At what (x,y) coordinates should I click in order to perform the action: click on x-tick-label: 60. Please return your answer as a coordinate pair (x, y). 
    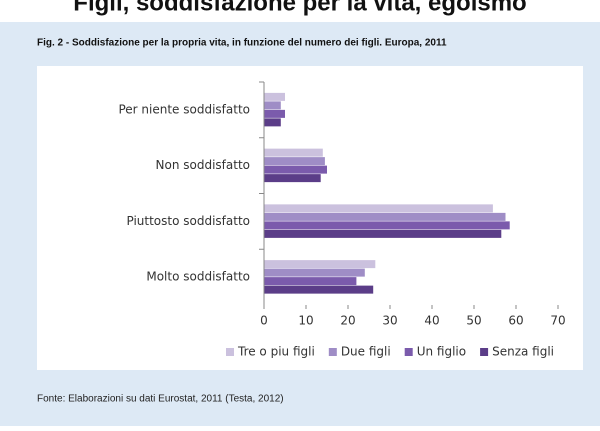
    Looking at the image, I should click on (515, 321).